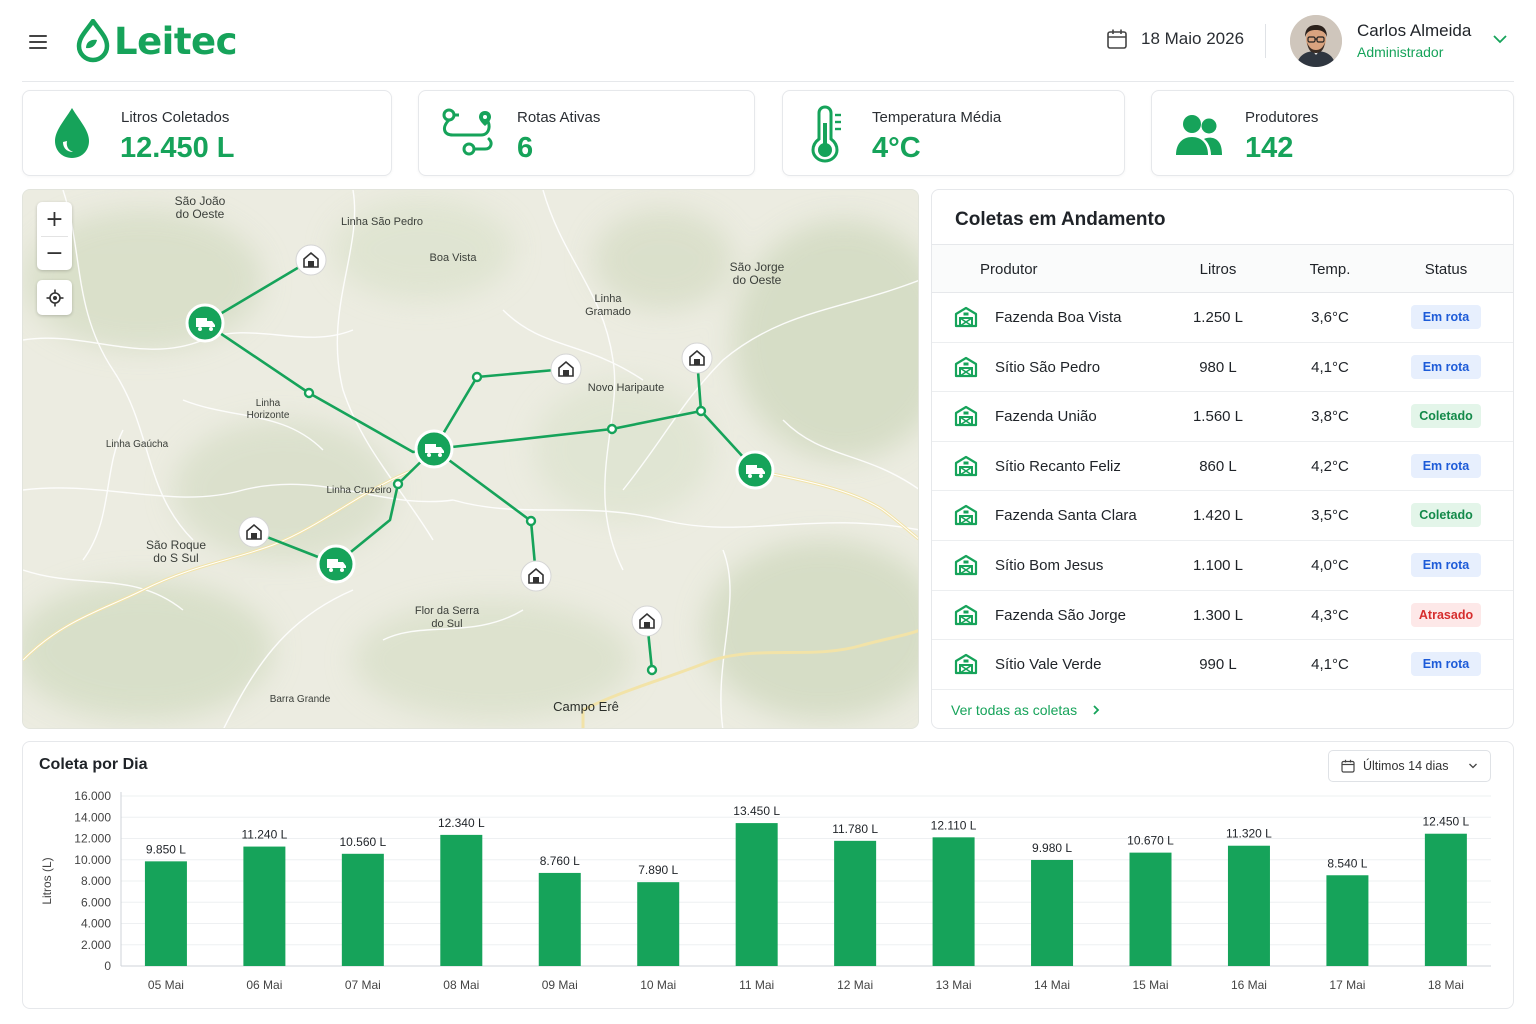 This screenshot has height=1024, width=1536. Describe the element at coordinates (560, 985) in the screenshot. I see `x-tick-label: 09 Mai` at that location.